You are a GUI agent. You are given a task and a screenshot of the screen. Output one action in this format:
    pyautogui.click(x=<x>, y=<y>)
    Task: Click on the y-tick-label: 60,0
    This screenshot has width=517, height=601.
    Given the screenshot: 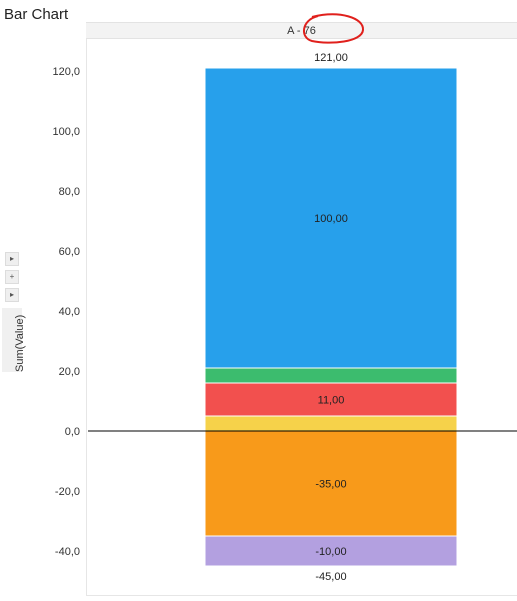 What is the action you would take?
    pyautogui.click(x=69, y=252)
    